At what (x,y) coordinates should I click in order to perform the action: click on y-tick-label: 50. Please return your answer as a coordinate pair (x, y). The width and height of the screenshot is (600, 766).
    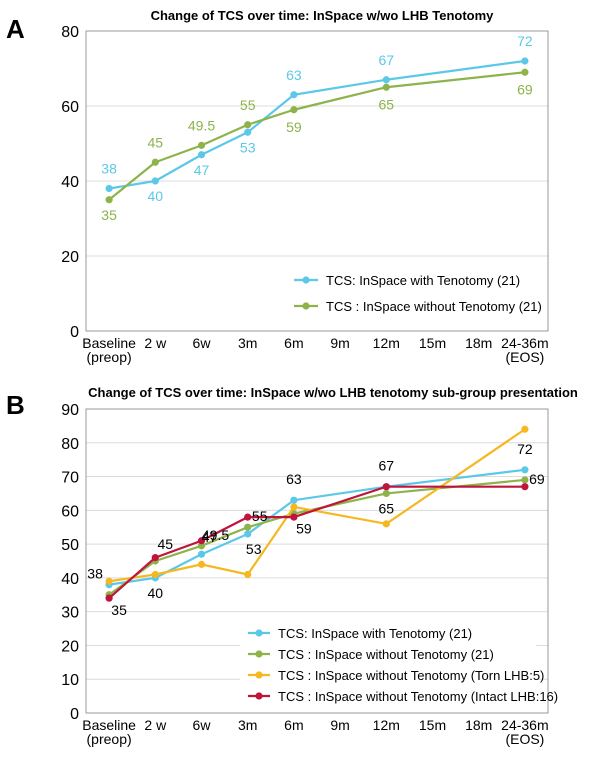
    Looking at the image, I should click on (70, 545).